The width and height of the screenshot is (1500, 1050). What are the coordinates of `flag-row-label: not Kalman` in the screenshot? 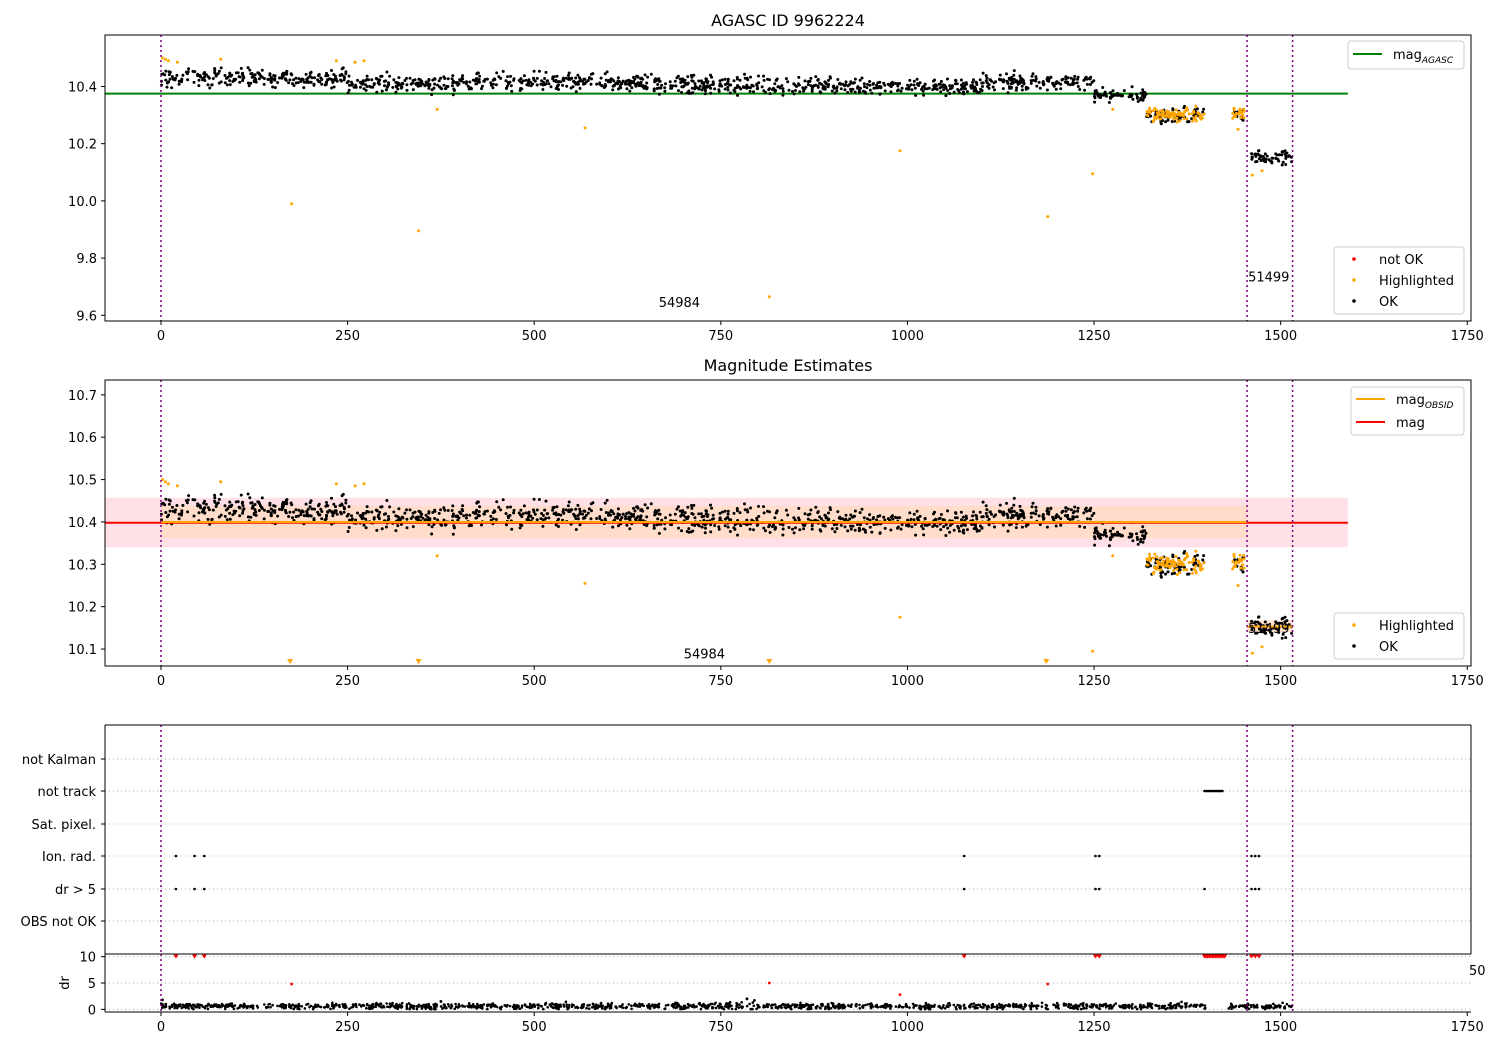 It's located at (59, 760).